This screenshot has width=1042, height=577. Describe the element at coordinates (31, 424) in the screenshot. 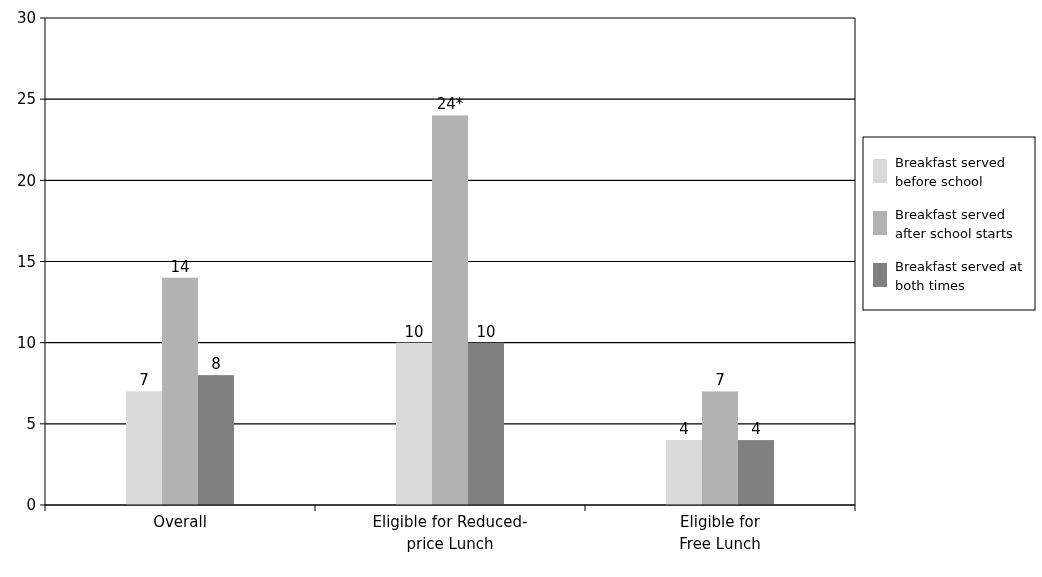

I see `y-tick-label: 5` at that location.